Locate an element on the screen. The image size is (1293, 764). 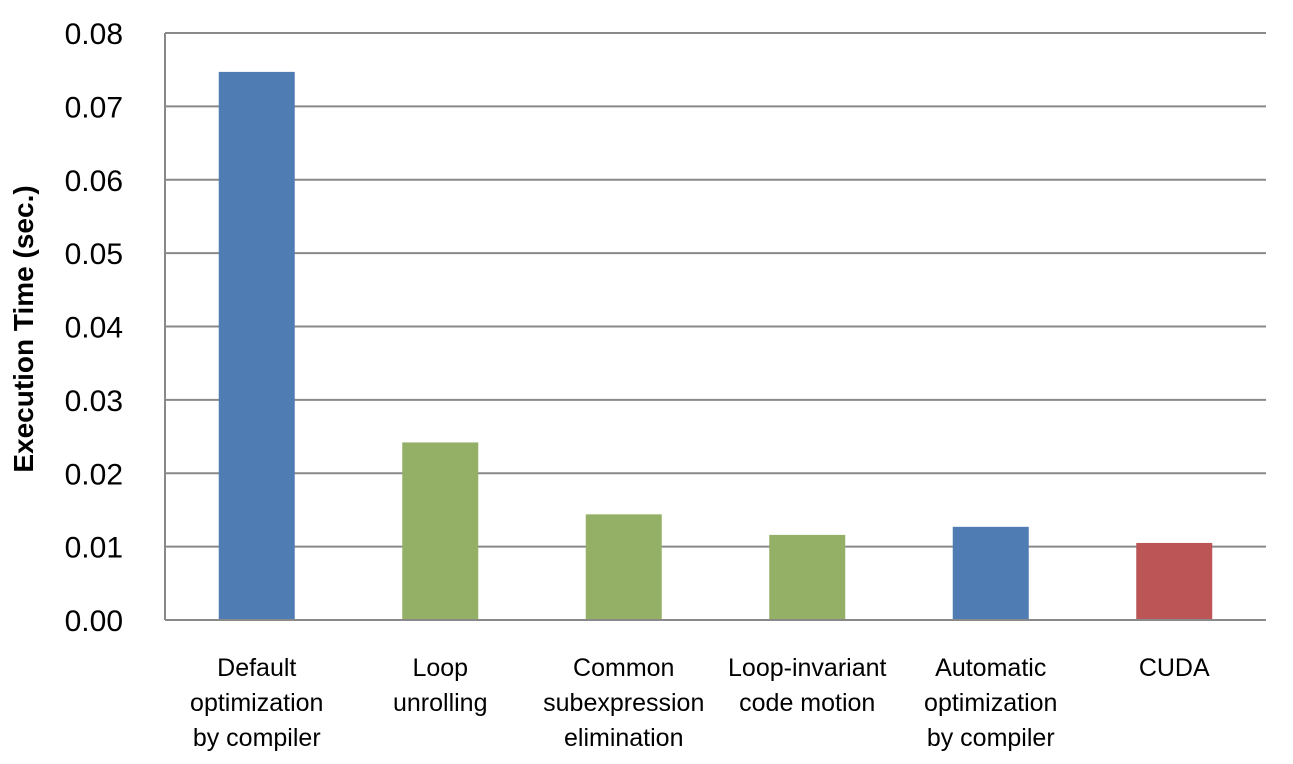
y-tick-labels: 0.00 0.01 0.02 0.03 0.04 0.05 0.06 0.07 0.08 is located at coordinates (94, 328).